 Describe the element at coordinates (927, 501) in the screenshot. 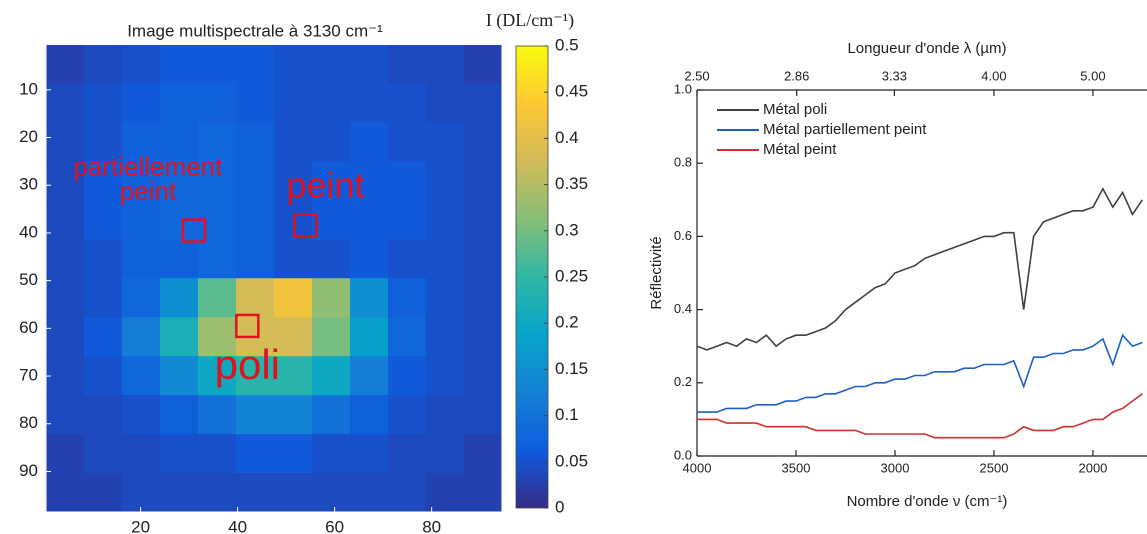

I see `x-axis-label: Nombre d'onde ν (cm⁻¹)` at that location.